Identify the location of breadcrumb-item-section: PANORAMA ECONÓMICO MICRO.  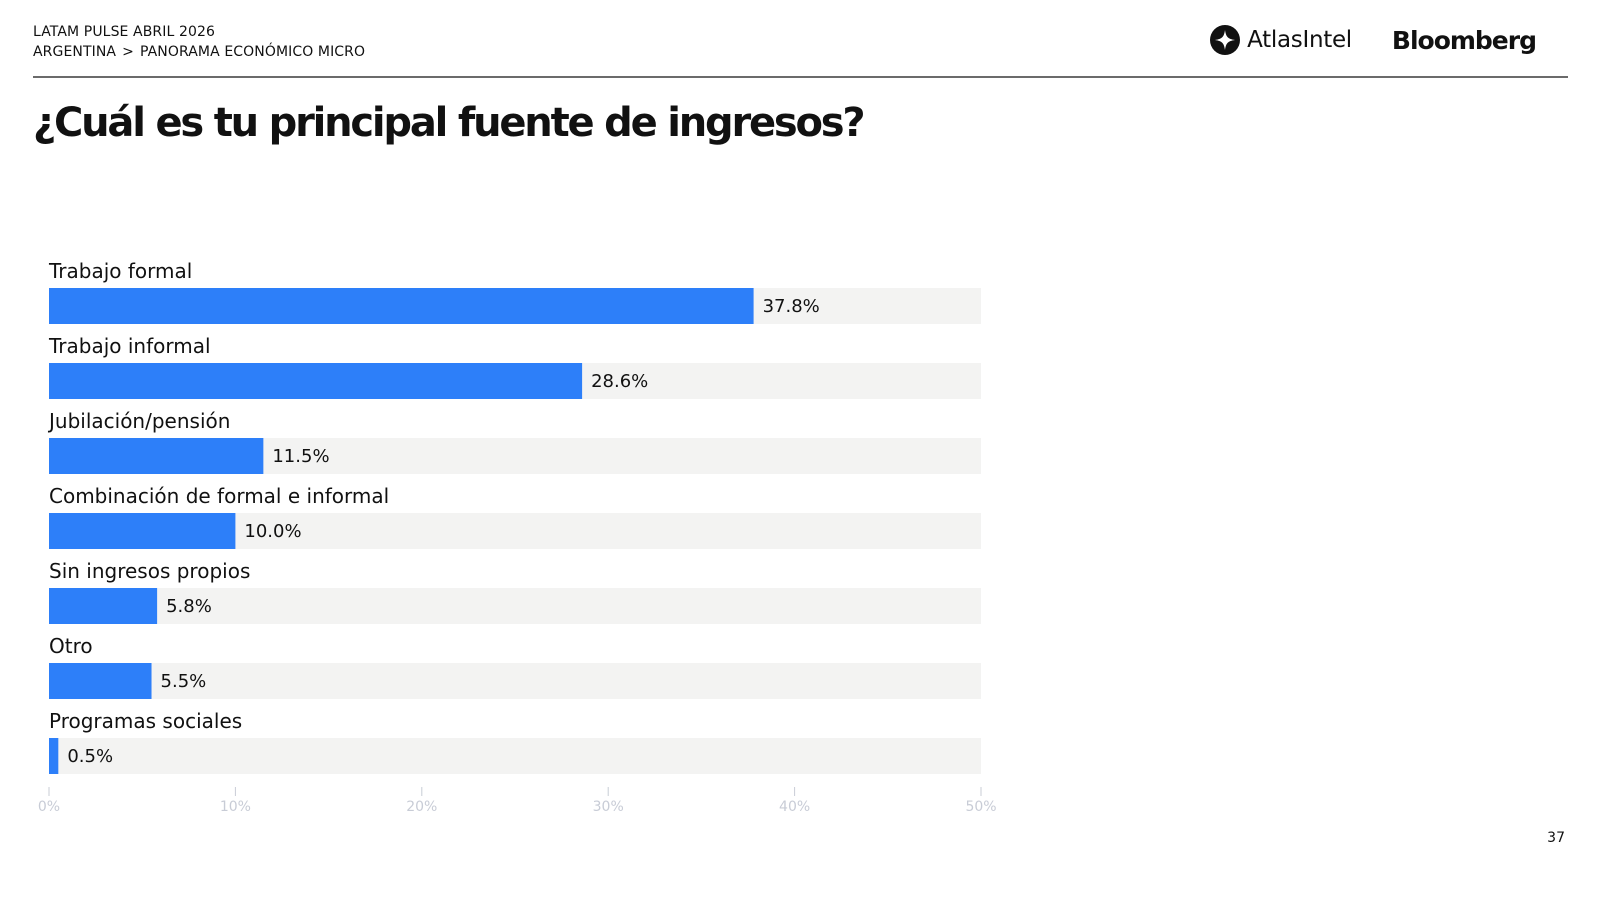
(252, 52).